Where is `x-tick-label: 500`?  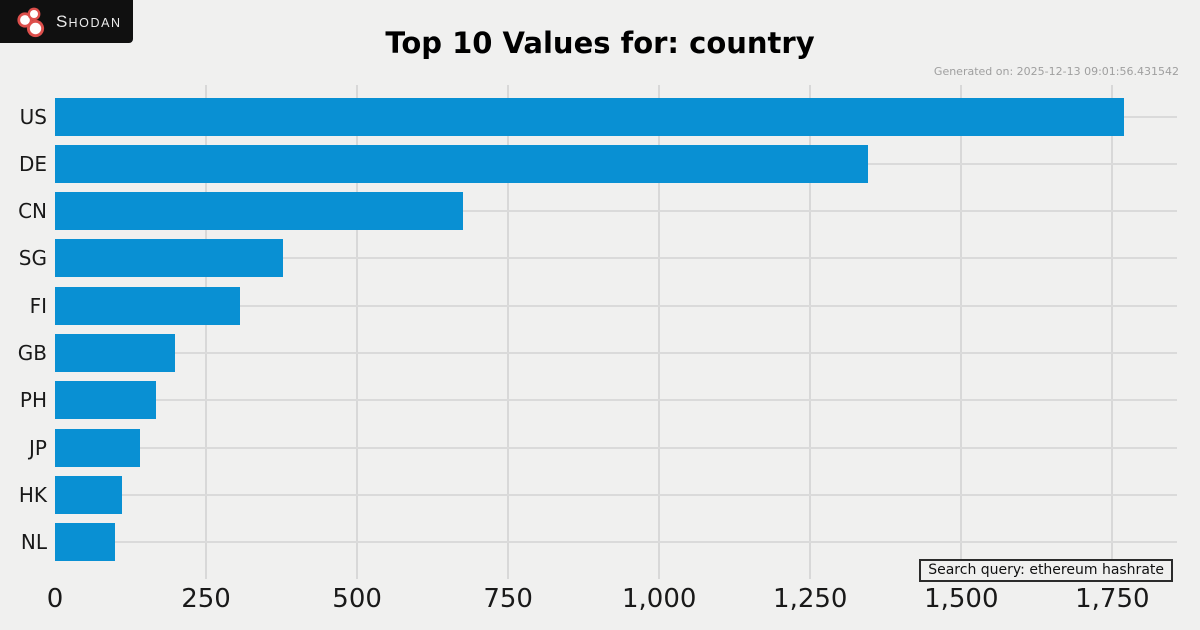
x-tick-label: 500 is located at coordinates (357, 599).